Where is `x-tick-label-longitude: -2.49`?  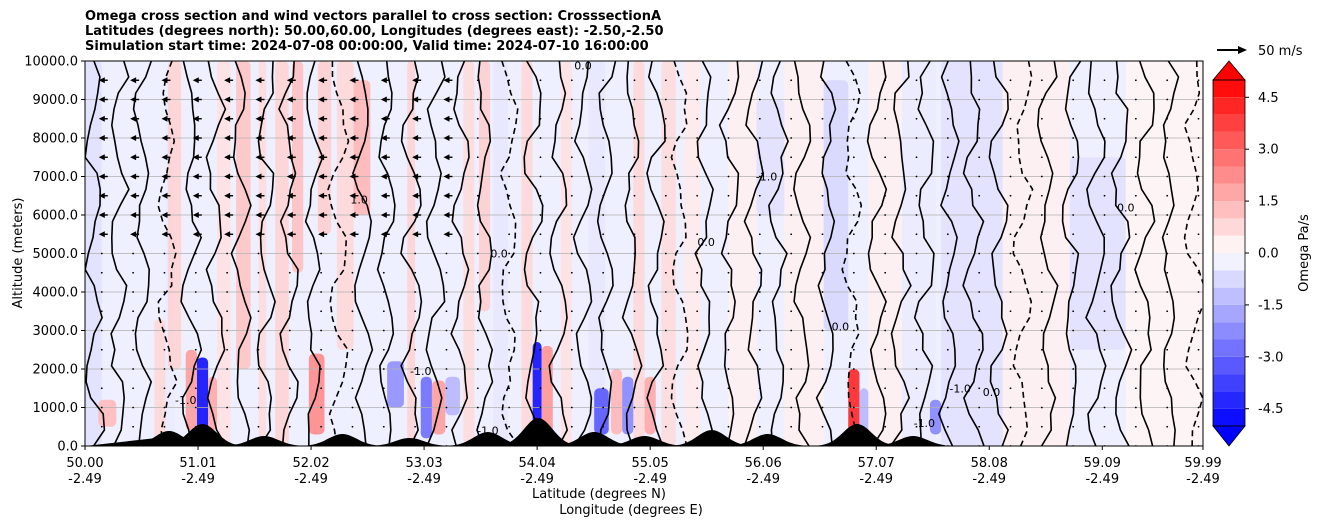
x-tick-label-longitude: -2.49 is located at coordinates (763, 479).